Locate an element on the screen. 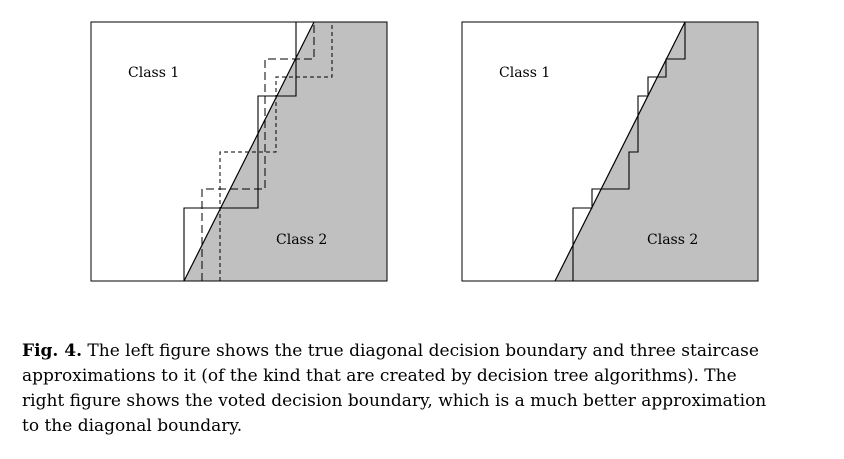 Image resolution: width=844 pixels, height=459 pixels. left-class2-region is located at coordinates (285, 151).